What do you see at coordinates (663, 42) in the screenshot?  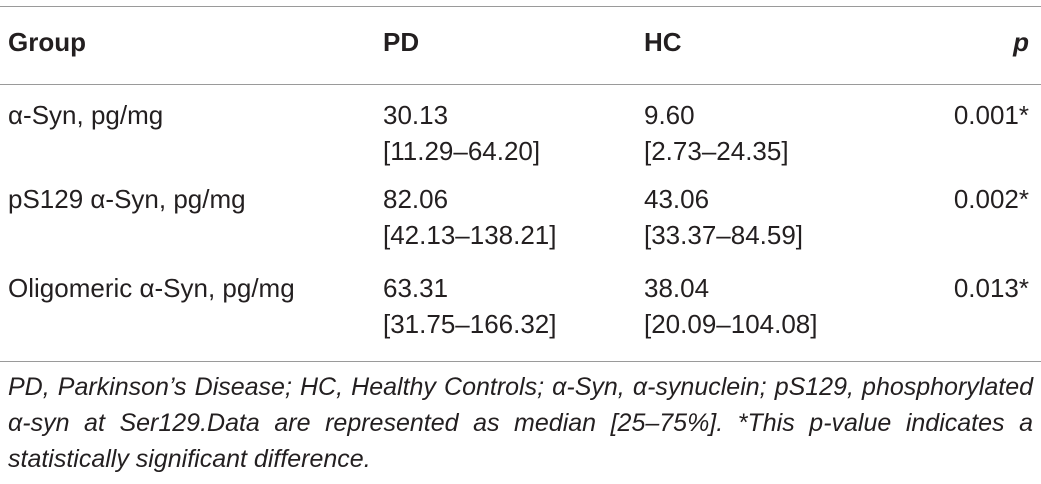 I see `header-hc: HC` at bounding box center [663, 42].